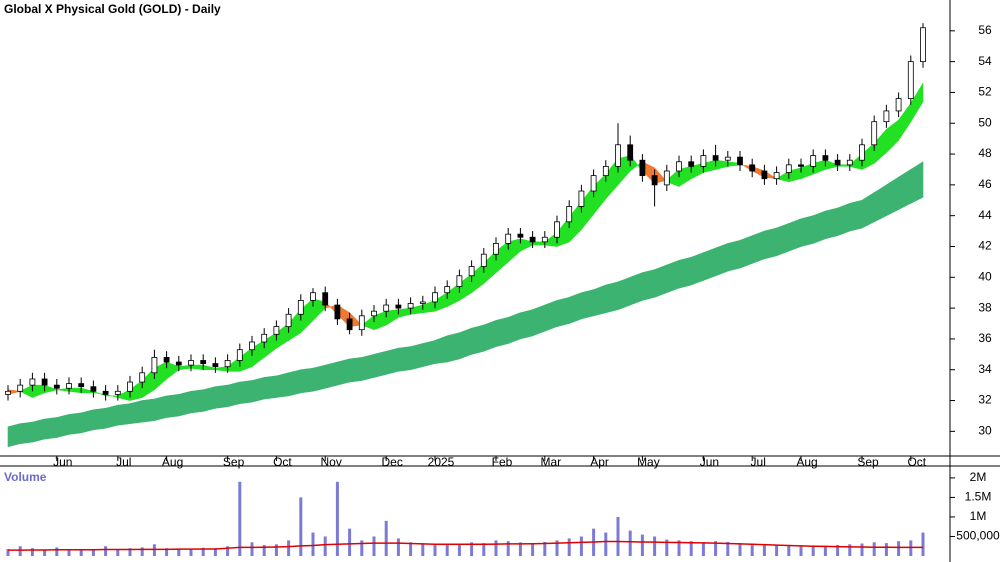 This screenshot has width=1000, height=562. What do you see at coordinates (985, 431) in the screenshot?
I see `y-tick-label: 30` at bounding box center [985, 431].